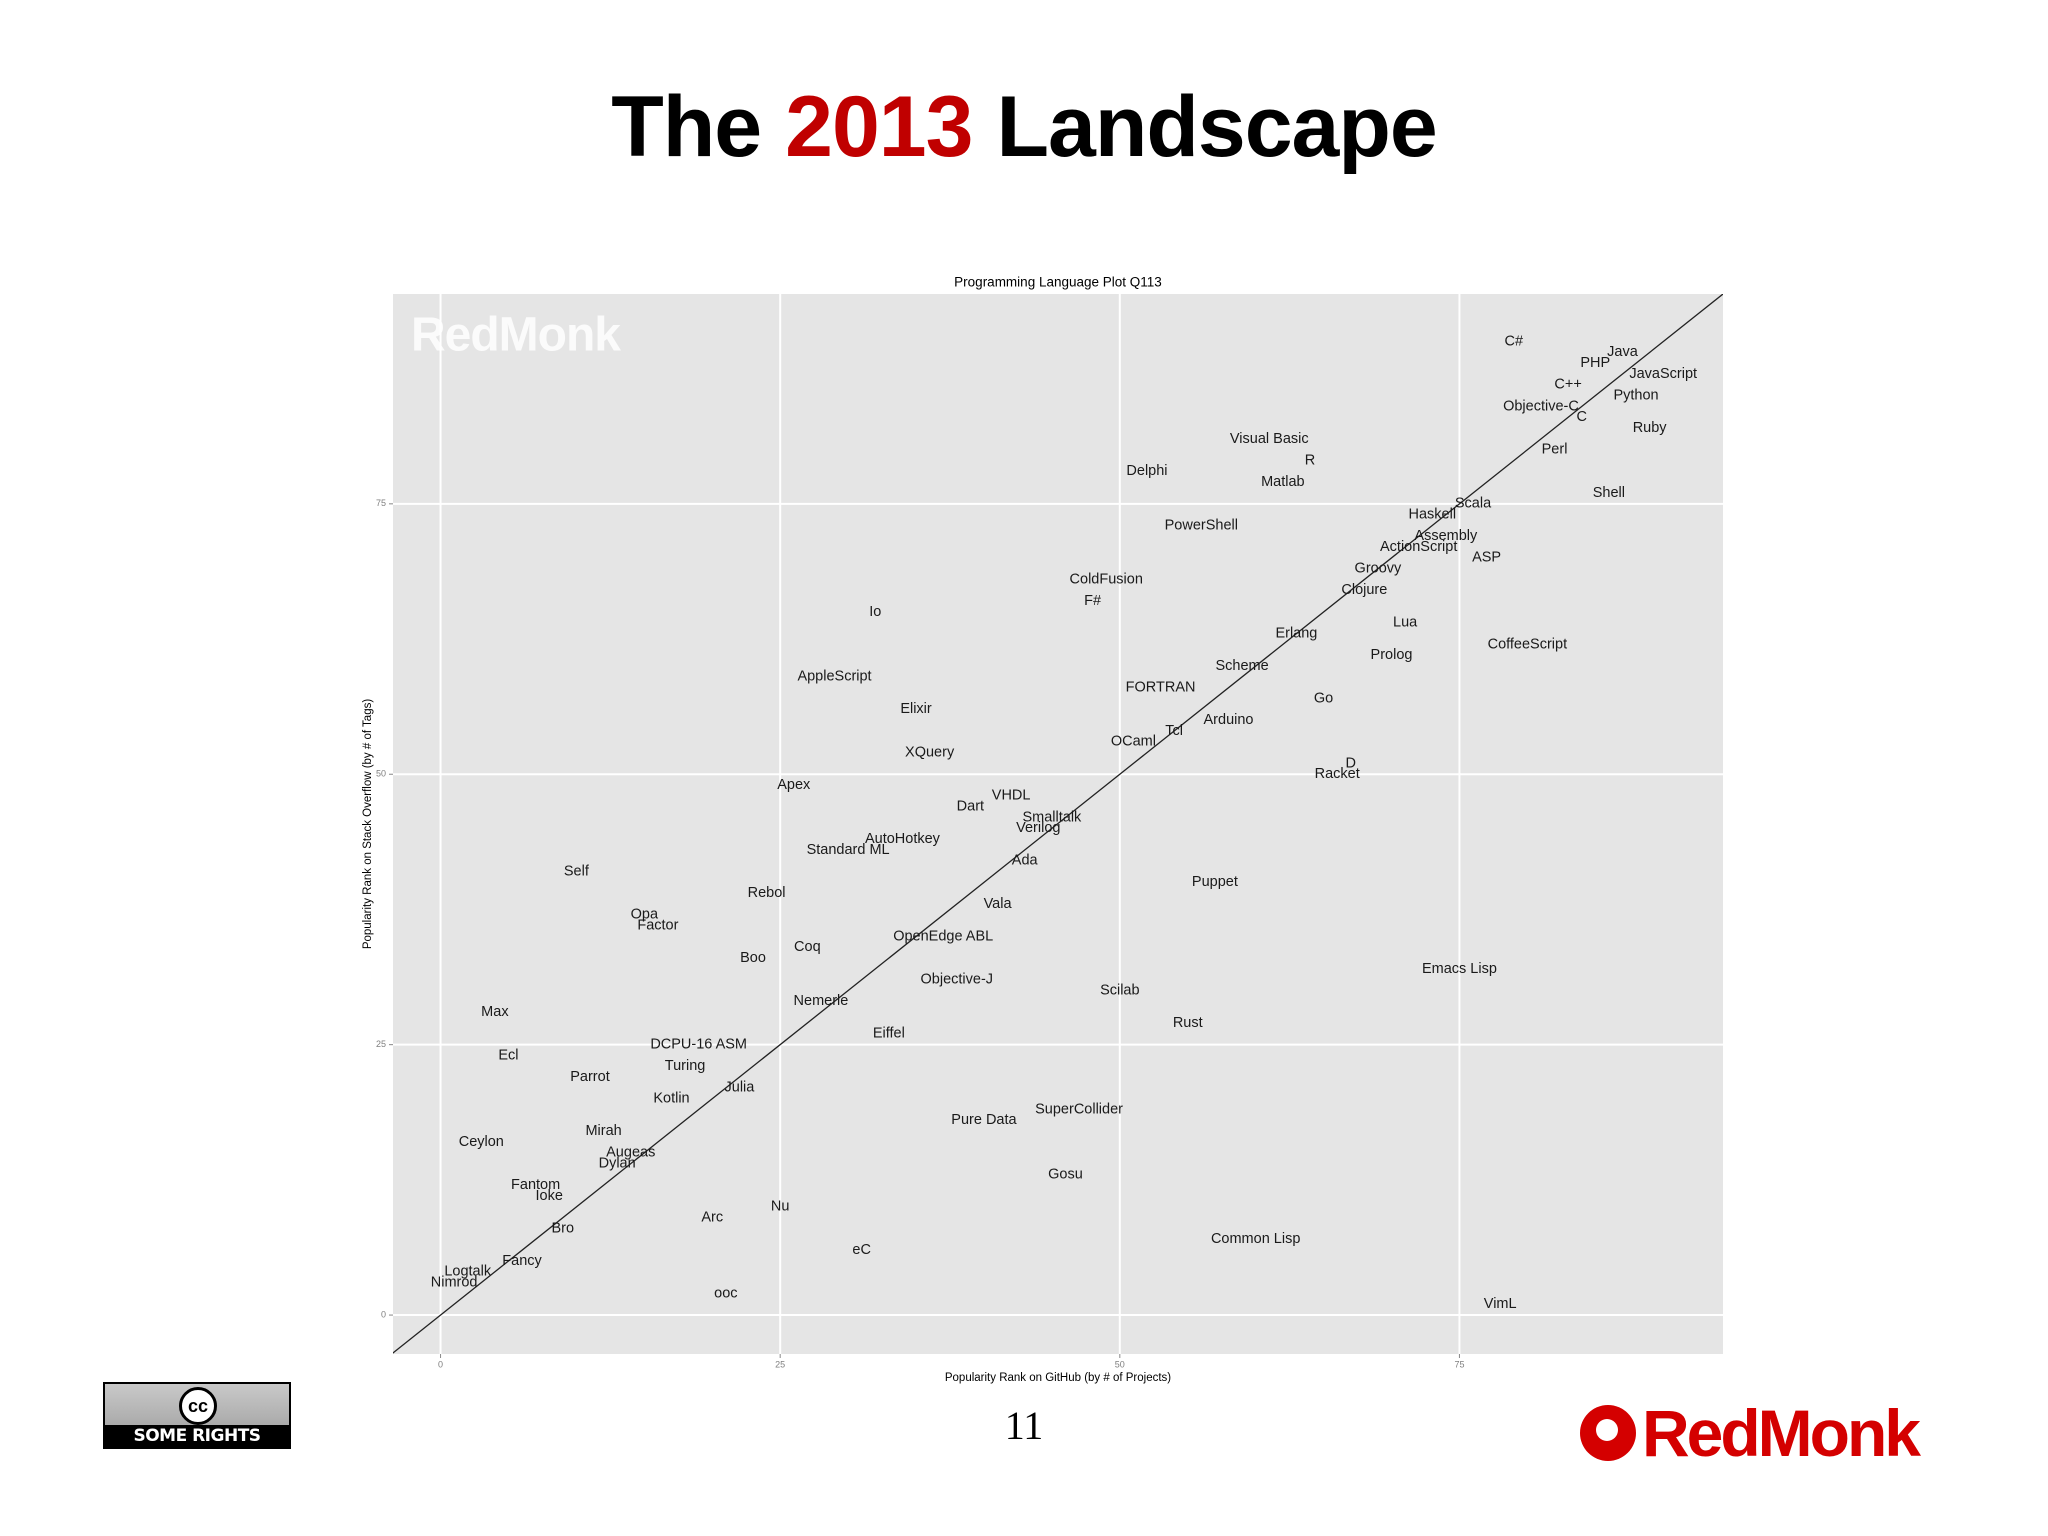 The width and height of the screenshot is (2048, 1536). What do you see at coordinates (970, 807) in the screenshot?
I see `point-label: Dart` at bounding box center [970, 807].